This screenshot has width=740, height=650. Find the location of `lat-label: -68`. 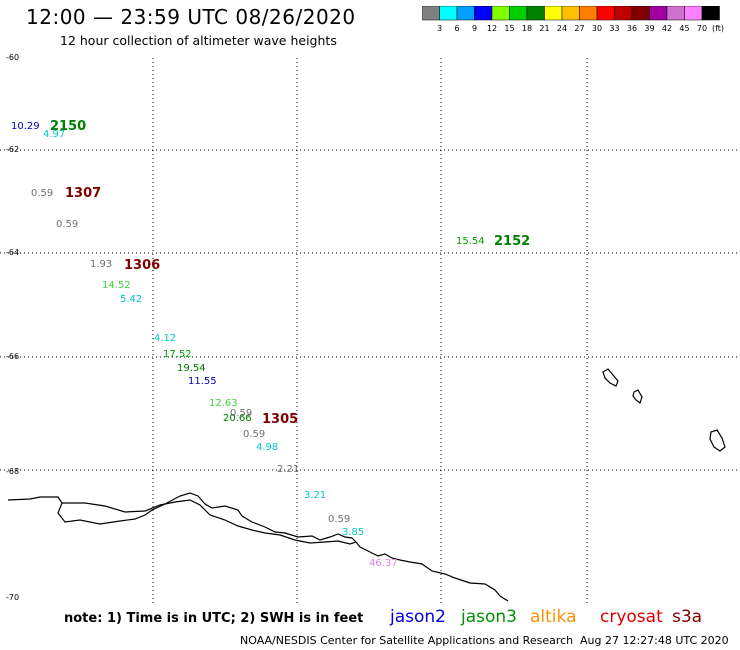

lat-label: -68 is located at coordinates (12, 471).